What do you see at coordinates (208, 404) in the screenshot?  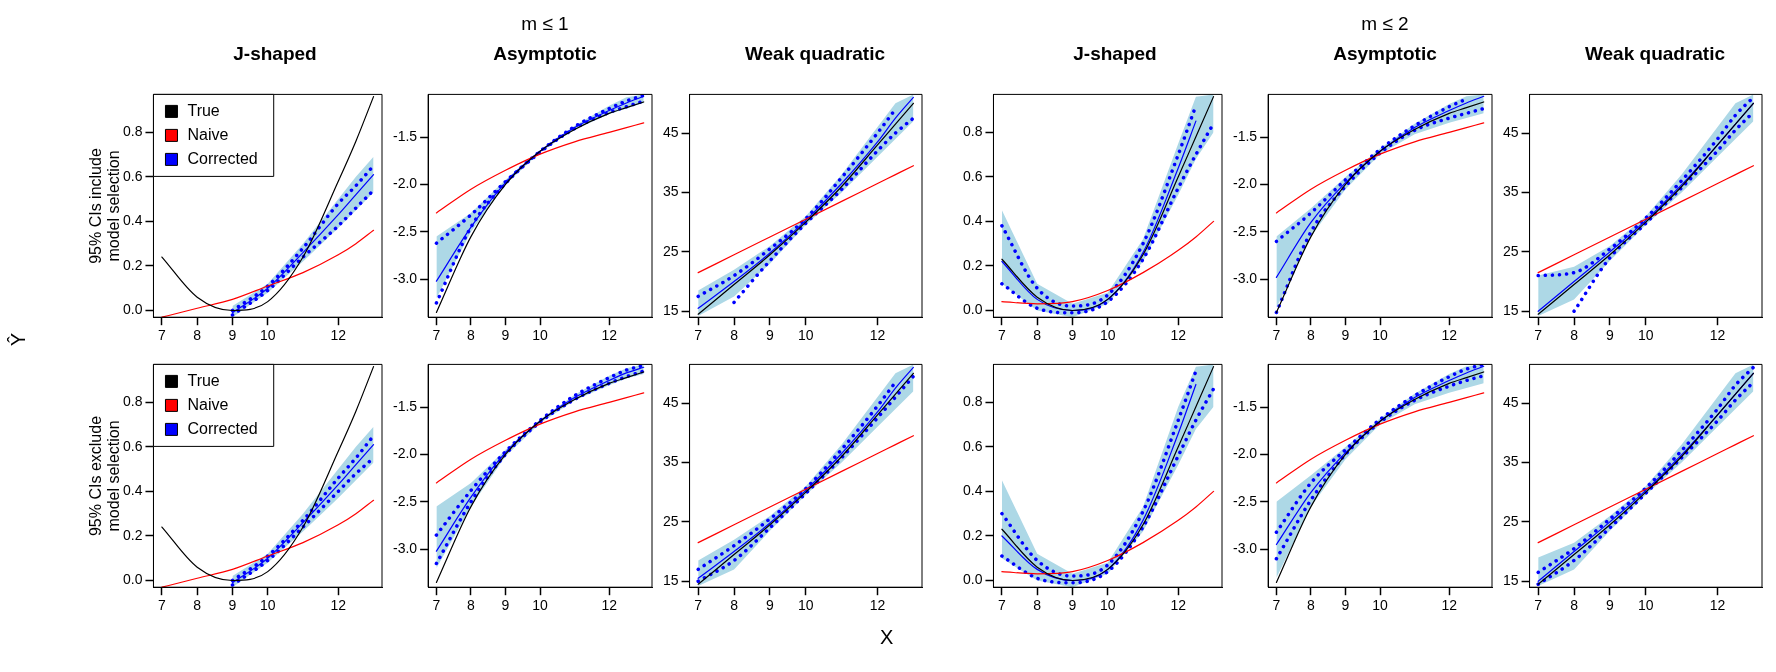 I see `legend-label: Naive` at bounding box center [208, 404].